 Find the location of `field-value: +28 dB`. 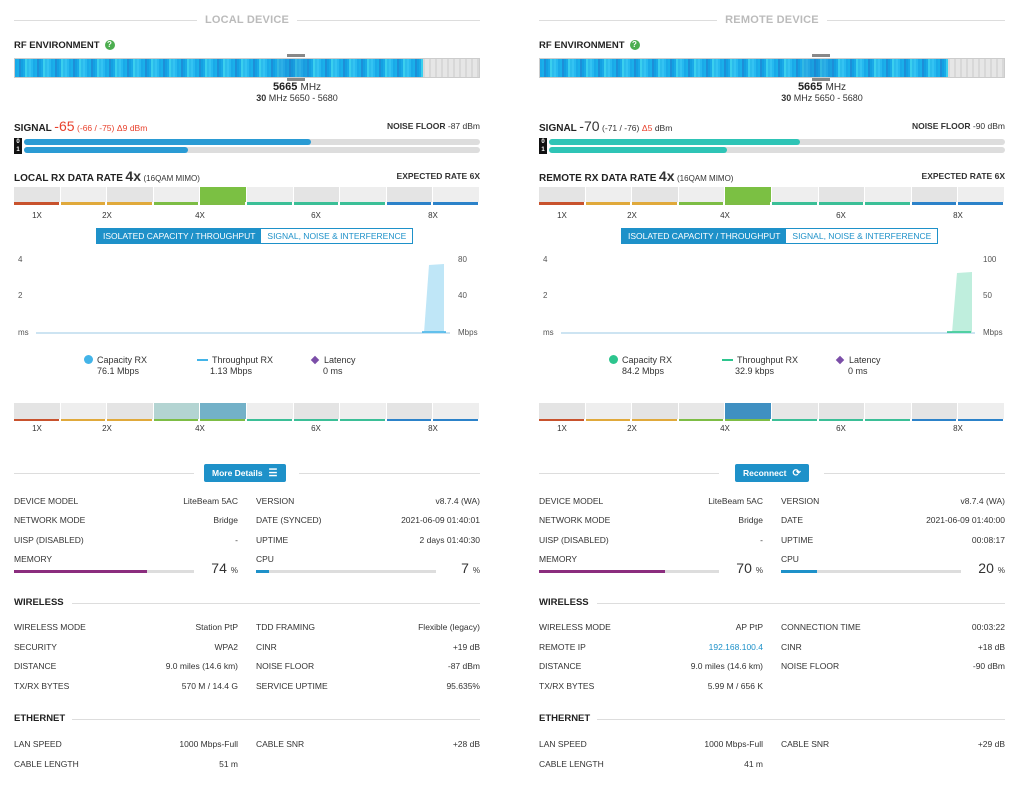

field-value: +28 dB is located at coordinates (466, 744).